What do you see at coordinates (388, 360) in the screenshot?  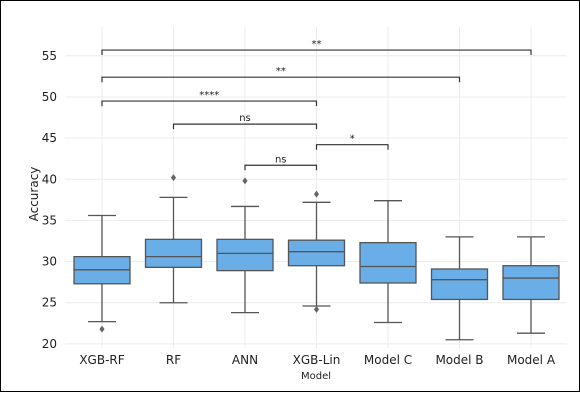 I see `x-tick-label: Model C` at bounding box center [388, 360].